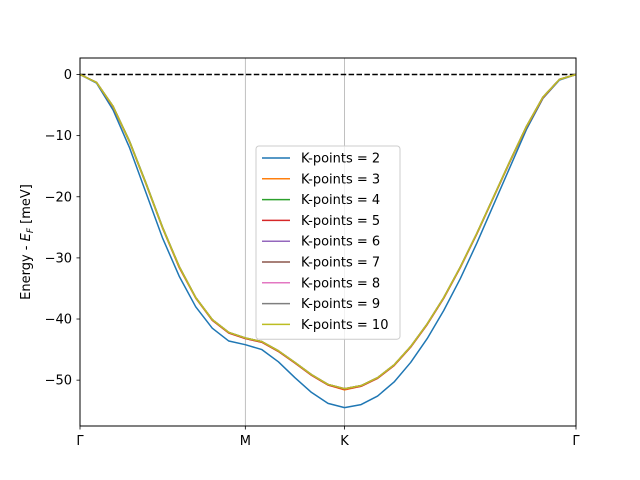 The height and width of the screenshot is (480, 640). Describe the element at coordinates (340, 221) in the screenshot. I see `legend-label-3: K-points = 5` at that location.